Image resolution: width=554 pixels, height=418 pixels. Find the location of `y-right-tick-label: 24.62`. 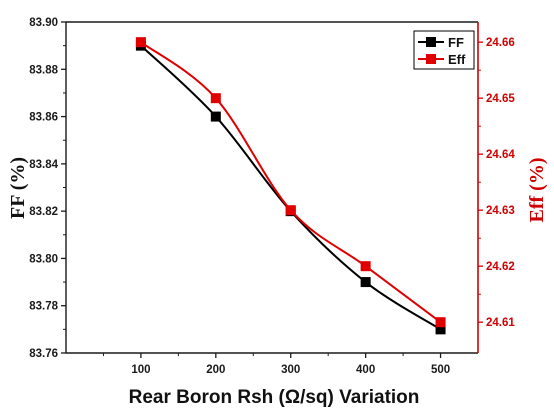

y-right-tick-label: 24.62 is located at coordinates (500, 267).